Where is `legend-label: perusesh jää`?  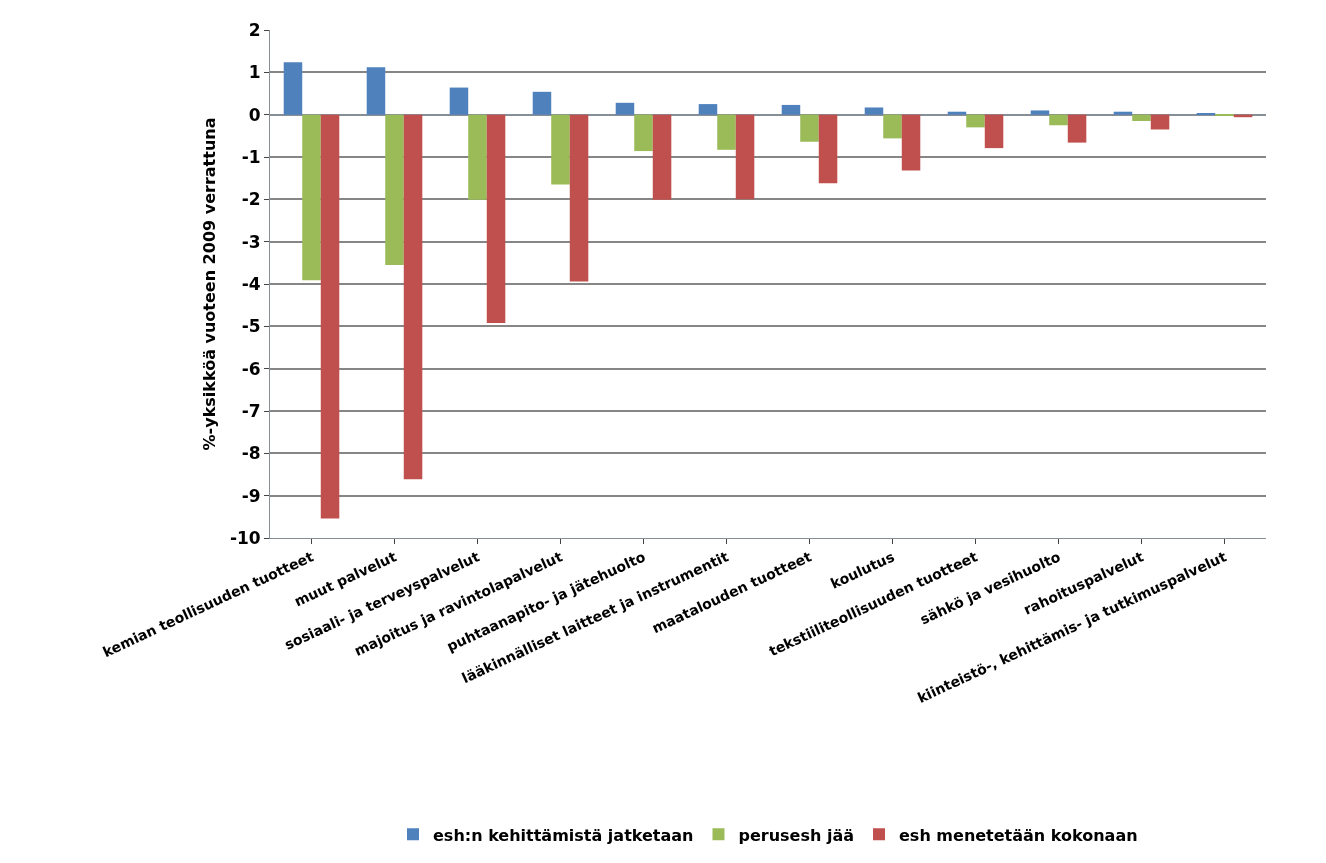 legend-label: perusesh jää is located at coordinates (796, 835).